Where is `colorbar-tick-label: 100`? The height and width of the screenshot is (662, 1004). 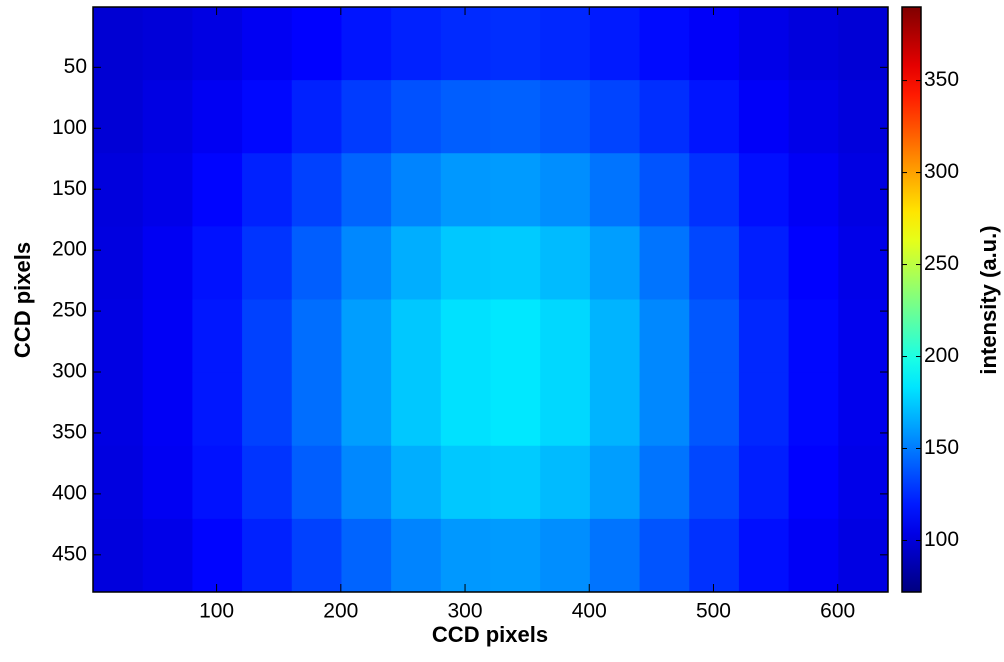
colorbar-tick-label: 100 is located at coordinates (941, 539).